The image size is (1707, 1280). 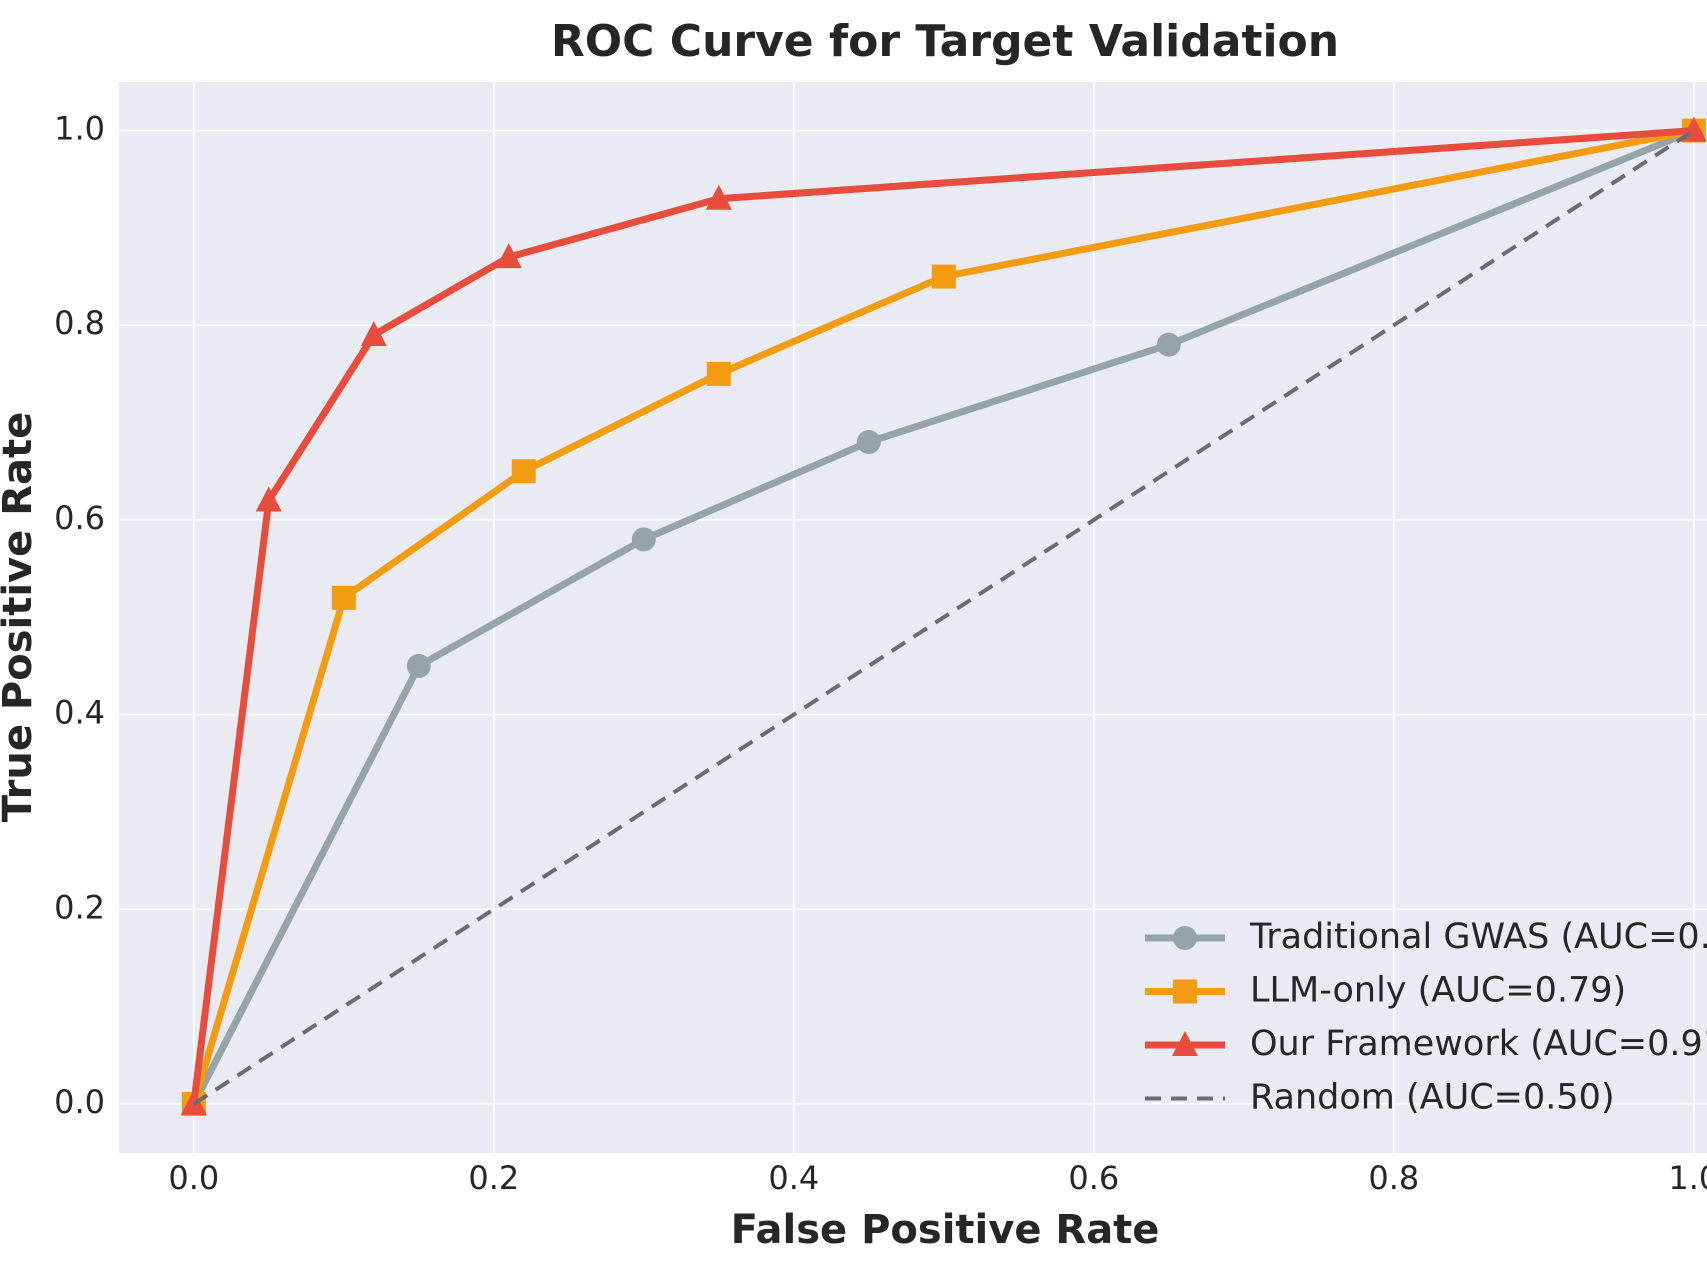 I want to click on x-tick-label: 0.6, so click(x=1093, y=1178).